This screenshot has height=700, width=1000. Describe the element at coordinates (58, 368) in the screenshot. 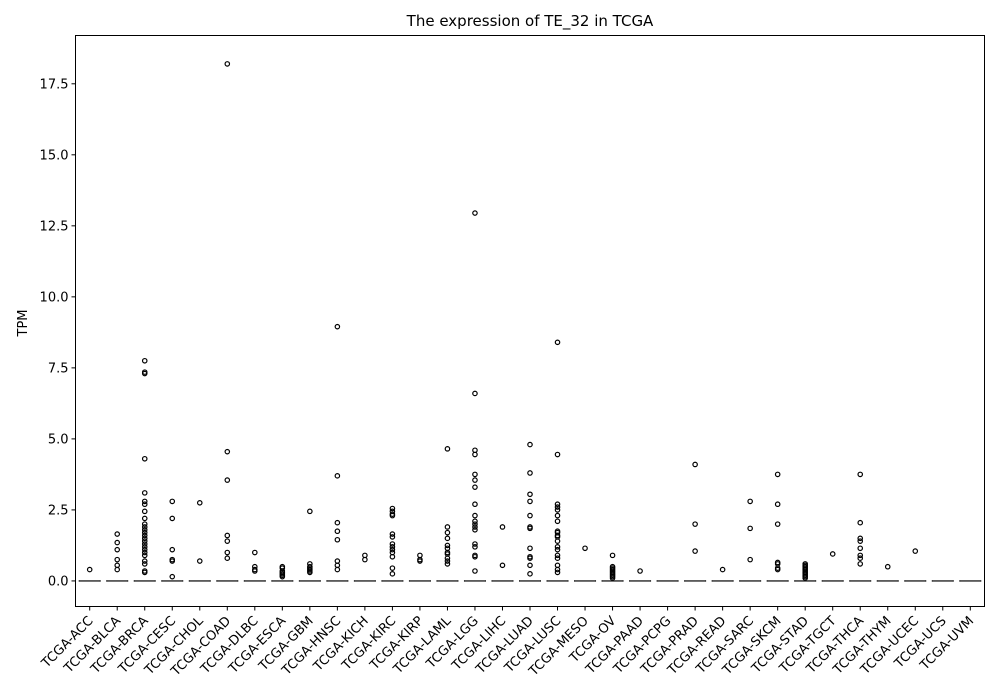

I see `y-tick-label: 7.5` at that location.